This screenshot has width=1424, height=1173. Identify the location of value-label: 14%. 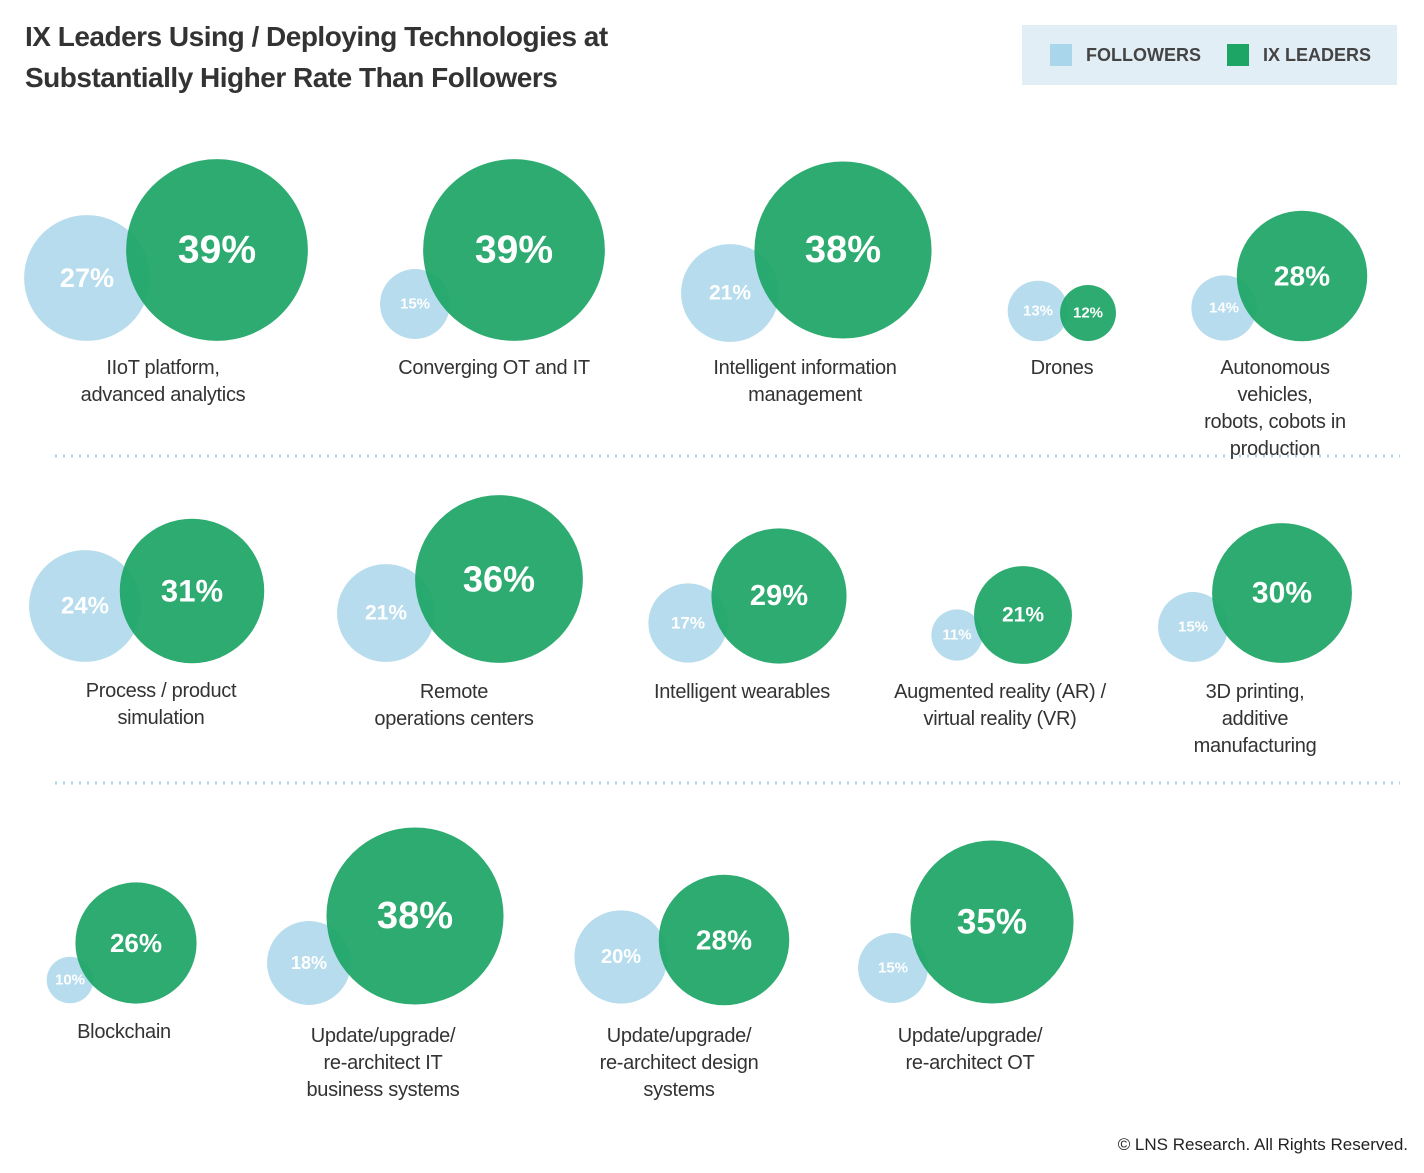
(1224, 308).